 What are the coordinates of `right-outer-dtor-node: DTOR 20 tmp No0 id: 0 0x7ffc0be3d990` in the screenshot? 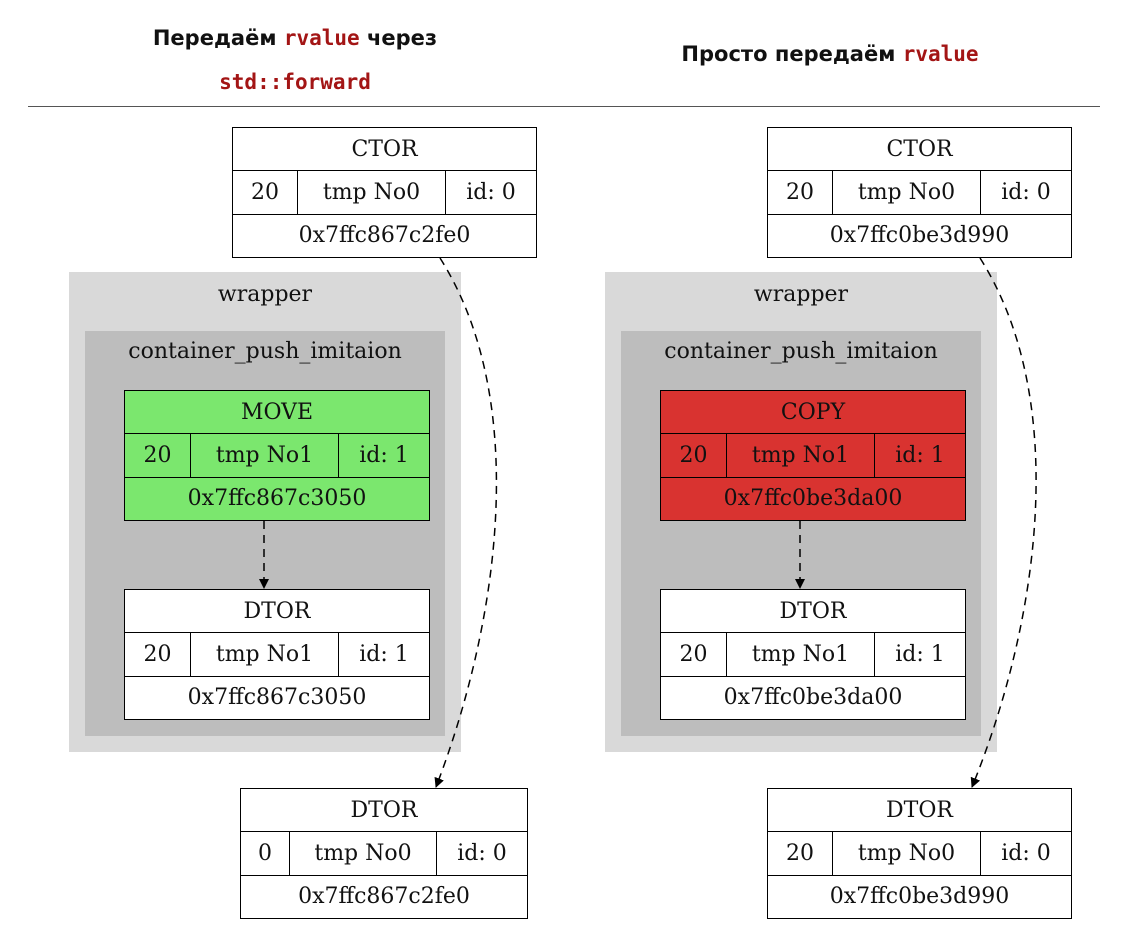 It's located at (919, 853).